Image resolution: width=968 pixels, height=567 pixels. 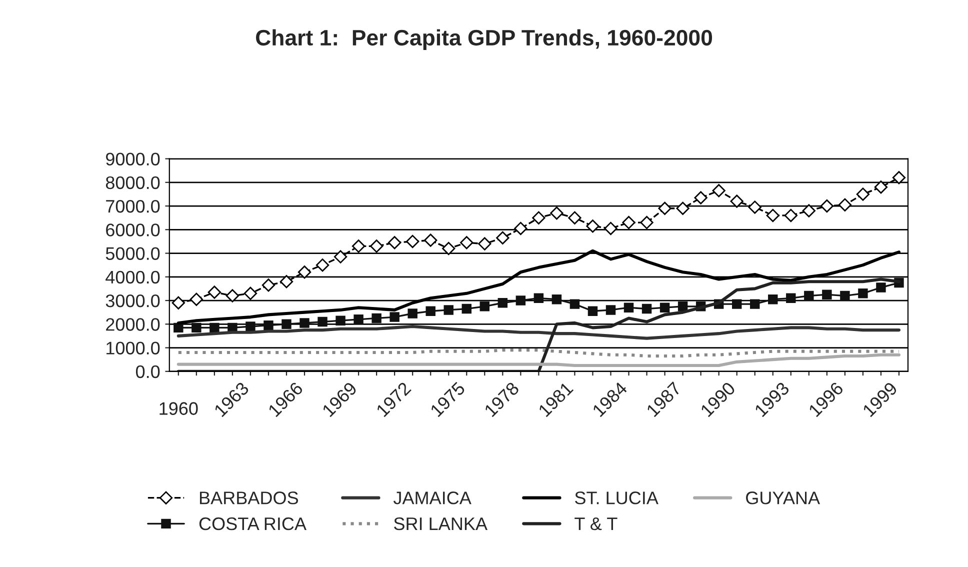 I want to click on chart-title: Chart 1: Per Capita GDP Trends, 1960-2000, so click(x=484, y=39).